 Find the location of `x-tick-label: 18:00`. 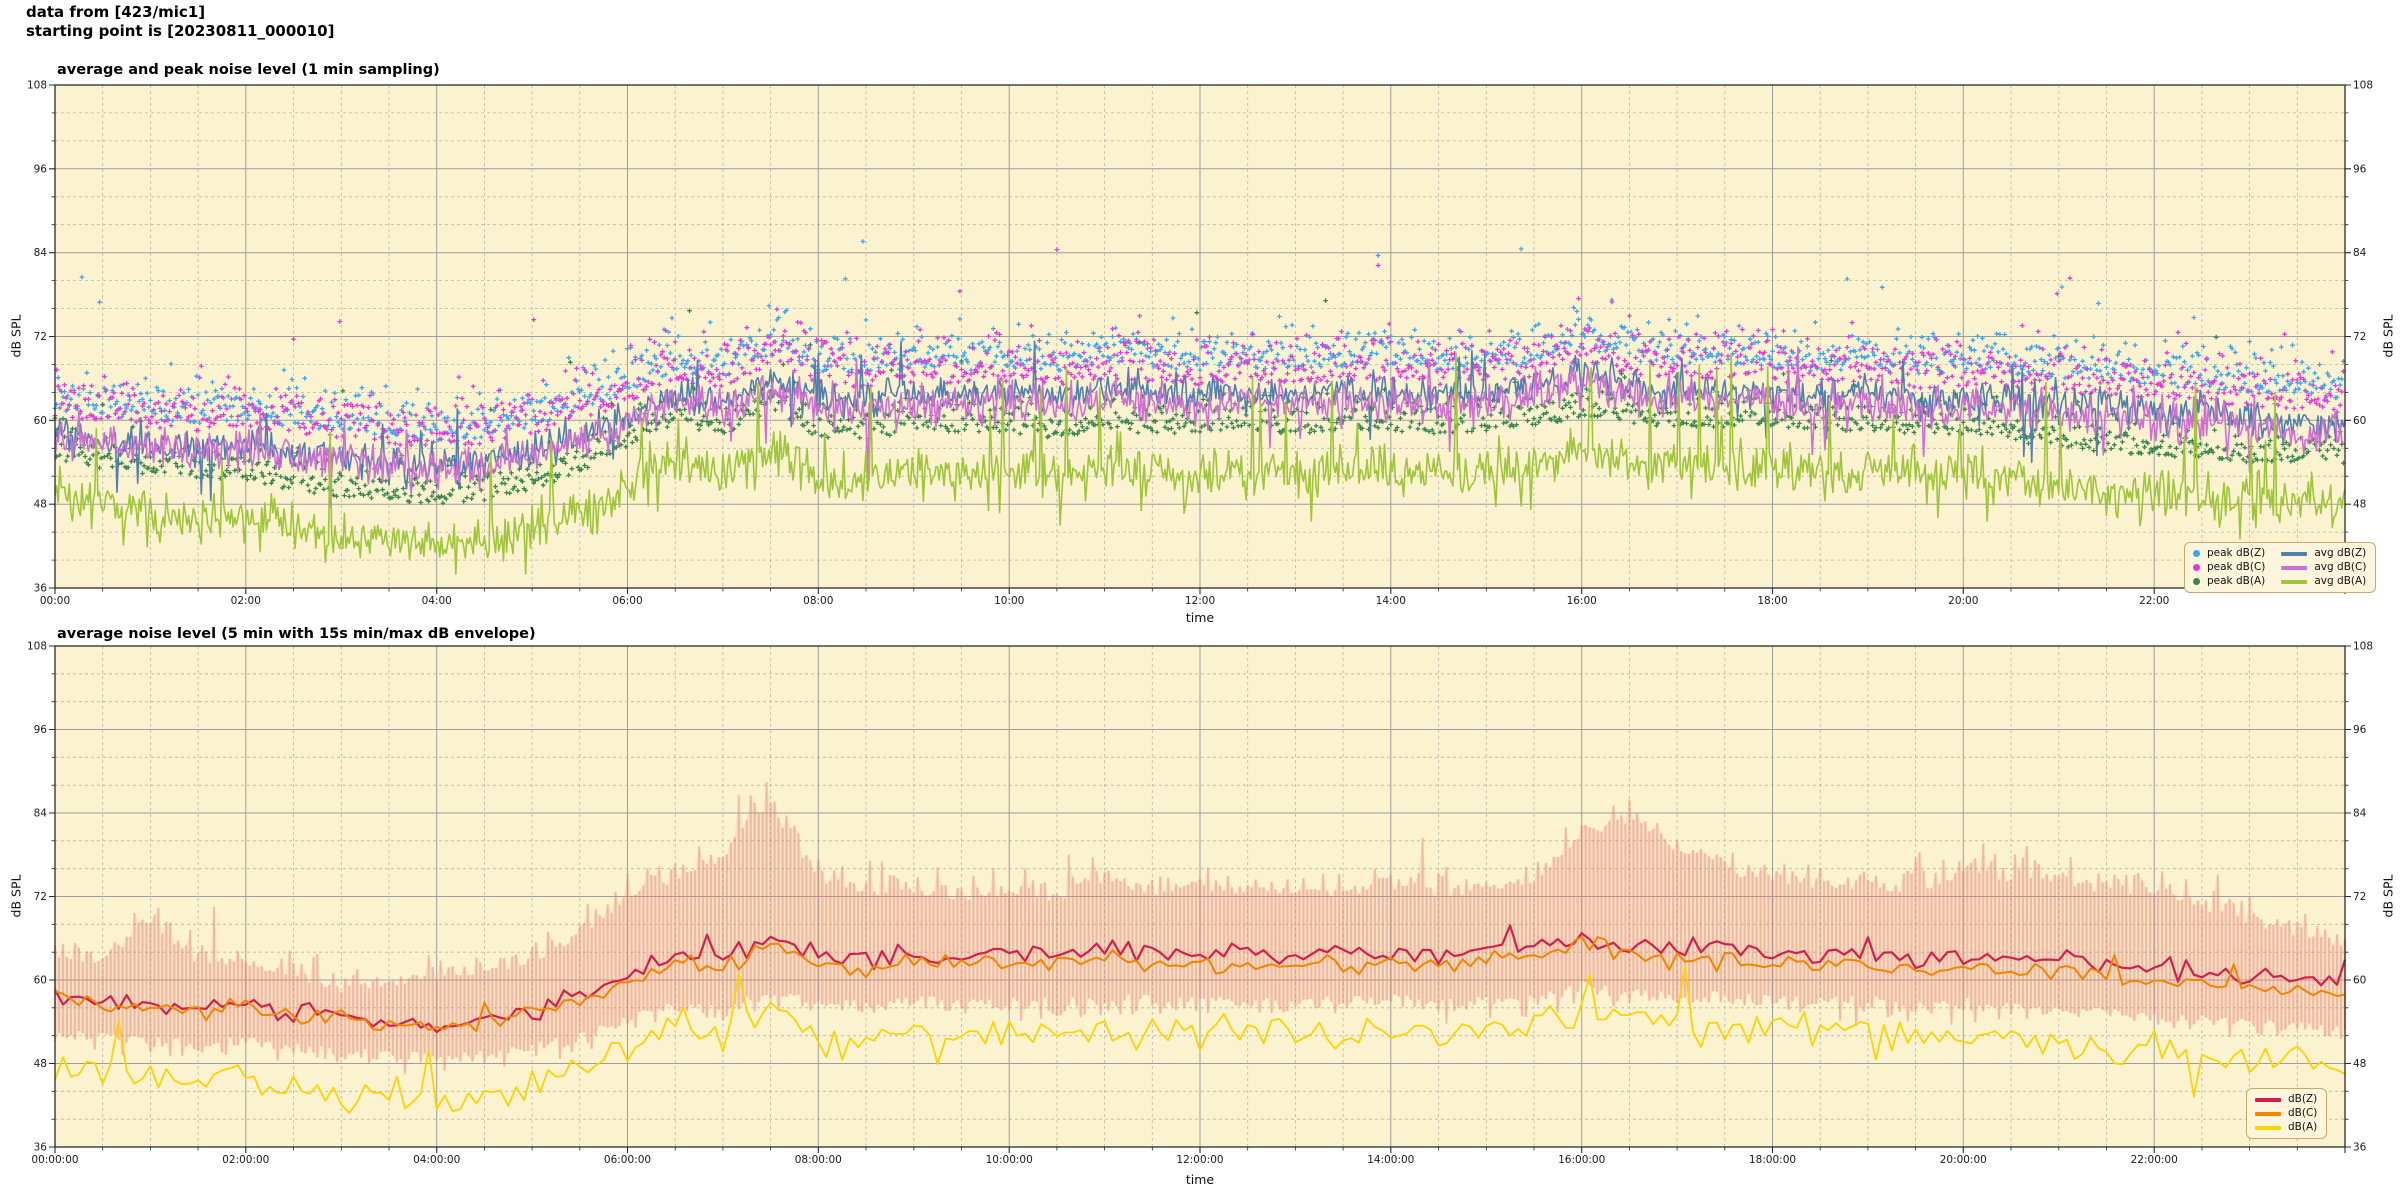

x-tick-label: 18:00 is located at coordinates (1772, 601).